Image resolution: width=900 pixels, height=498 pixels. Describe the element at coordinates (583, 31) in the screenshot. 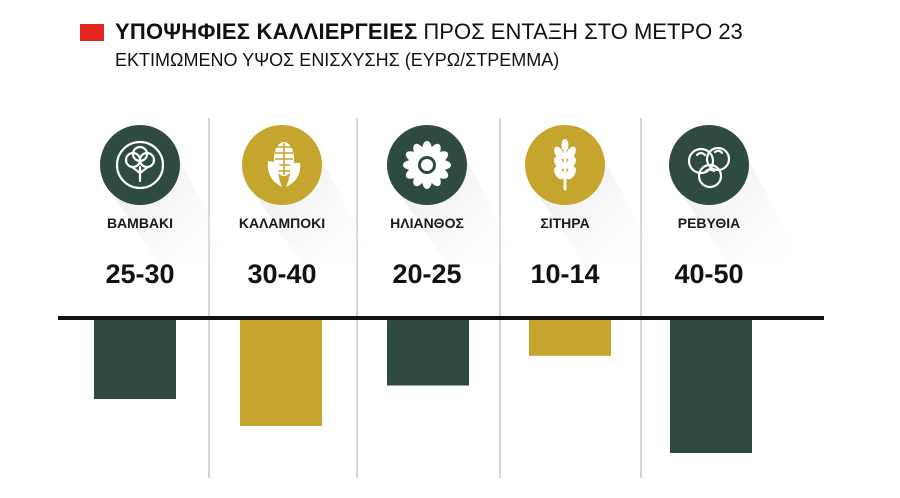

I see `title-rest: ΠΡΟΣ ΕΝΤΑΞΗ ΣΤΟ ΜΕΤΡΟ 23` at that location.